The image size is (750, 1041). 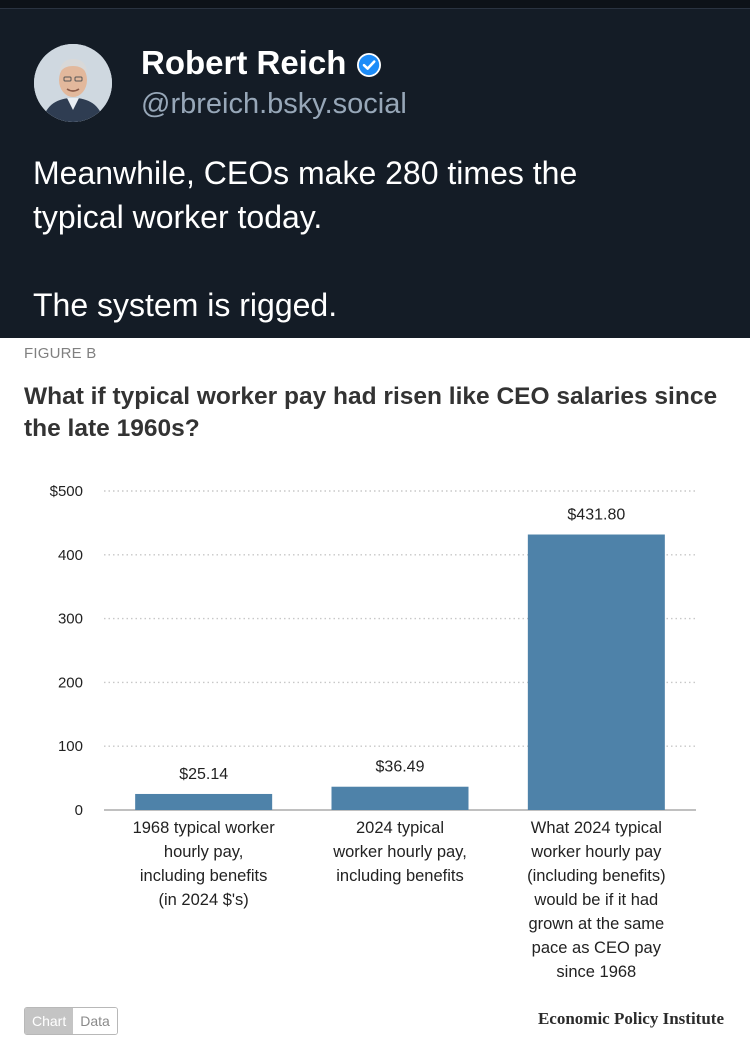 What do you see at coordinates (244, 62) in the screenshot?
I see `author-name: Robert Reich` at bounding box center [244, 62].